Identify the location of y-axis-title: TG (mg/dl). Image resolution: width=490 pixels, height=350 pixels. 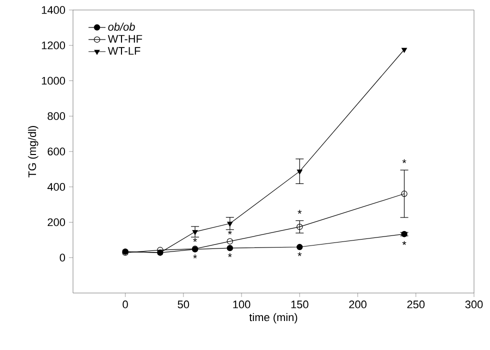
(33, 152).